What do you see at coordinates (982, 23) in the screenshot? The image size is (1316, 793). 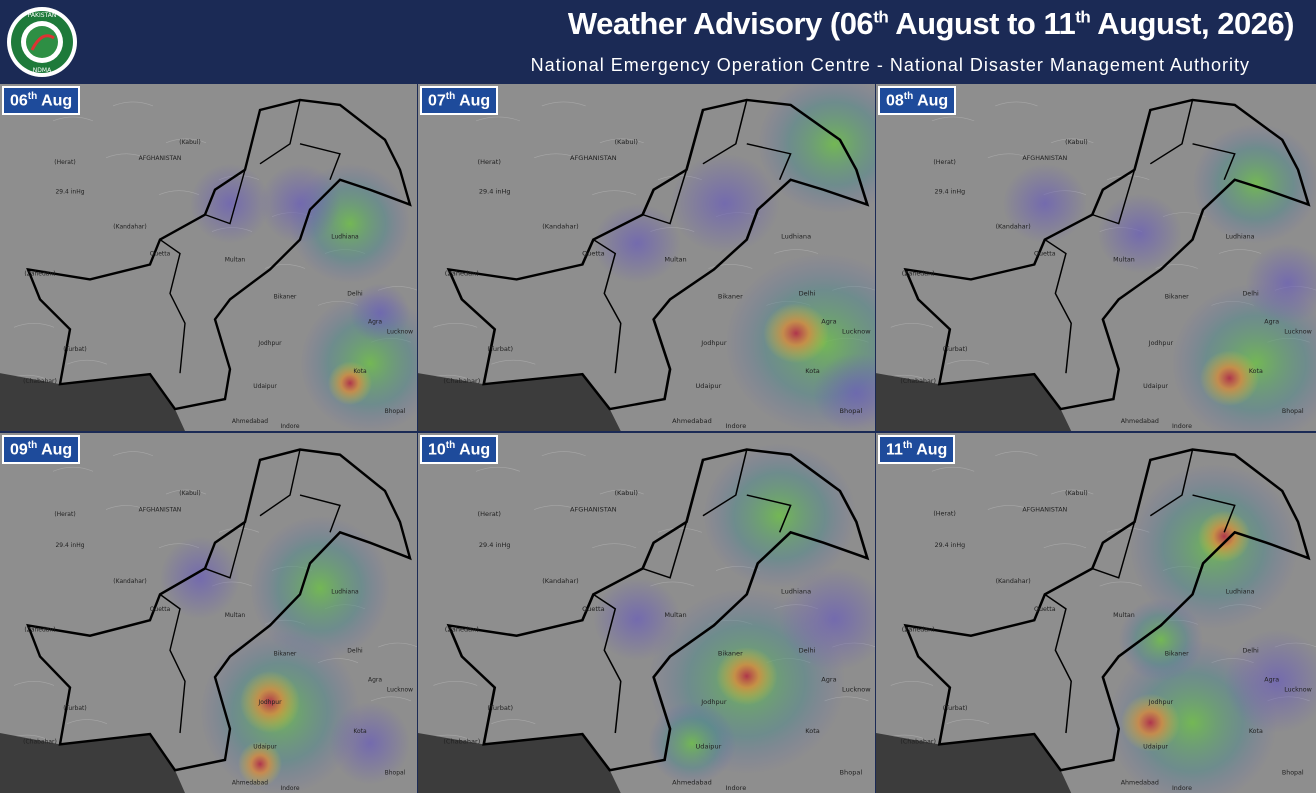 I see `title-part: August to 11` at bounding box center [982, 23].